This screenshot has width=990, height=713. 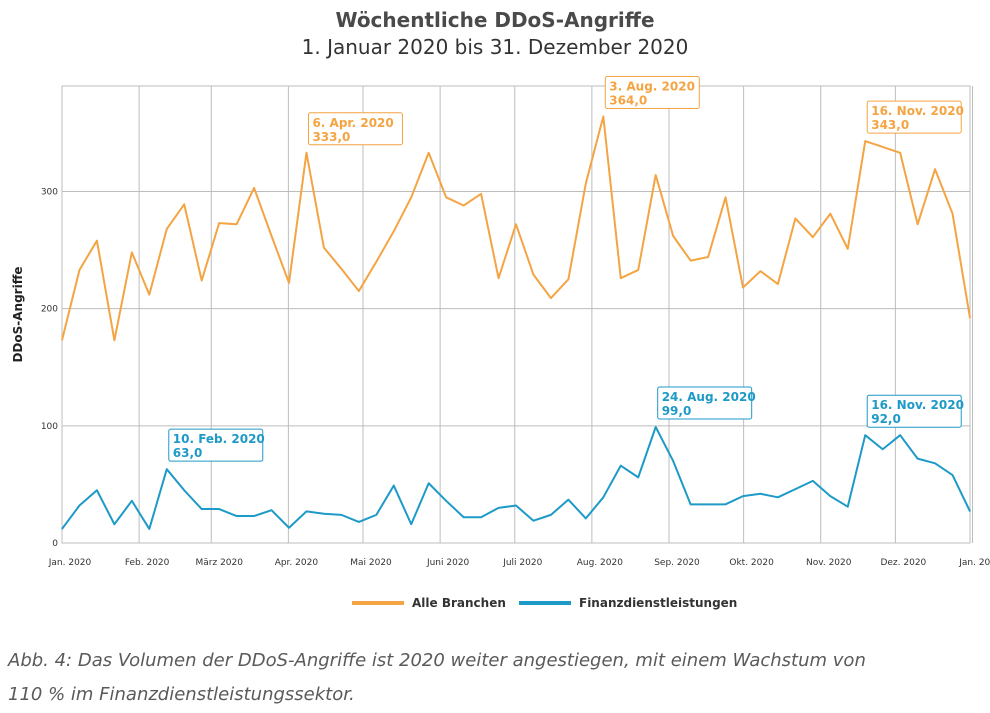 What do you see at coordinates (188, 453) in the screenshot?
I see `annotation-value: 63,0` at bounding box center [188, 453].